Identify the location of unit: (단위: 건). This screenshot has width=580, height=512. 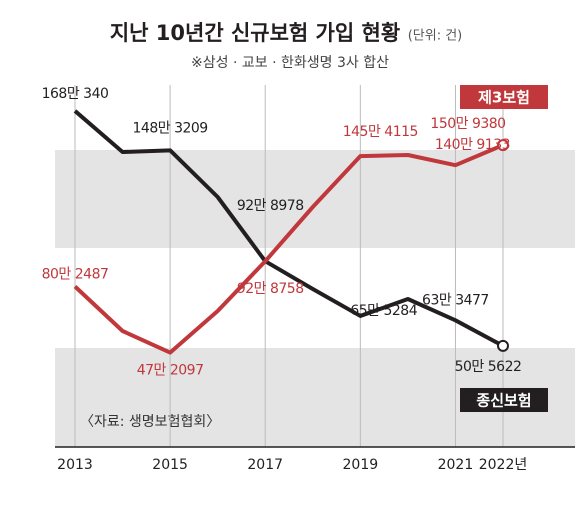
(435, 36).